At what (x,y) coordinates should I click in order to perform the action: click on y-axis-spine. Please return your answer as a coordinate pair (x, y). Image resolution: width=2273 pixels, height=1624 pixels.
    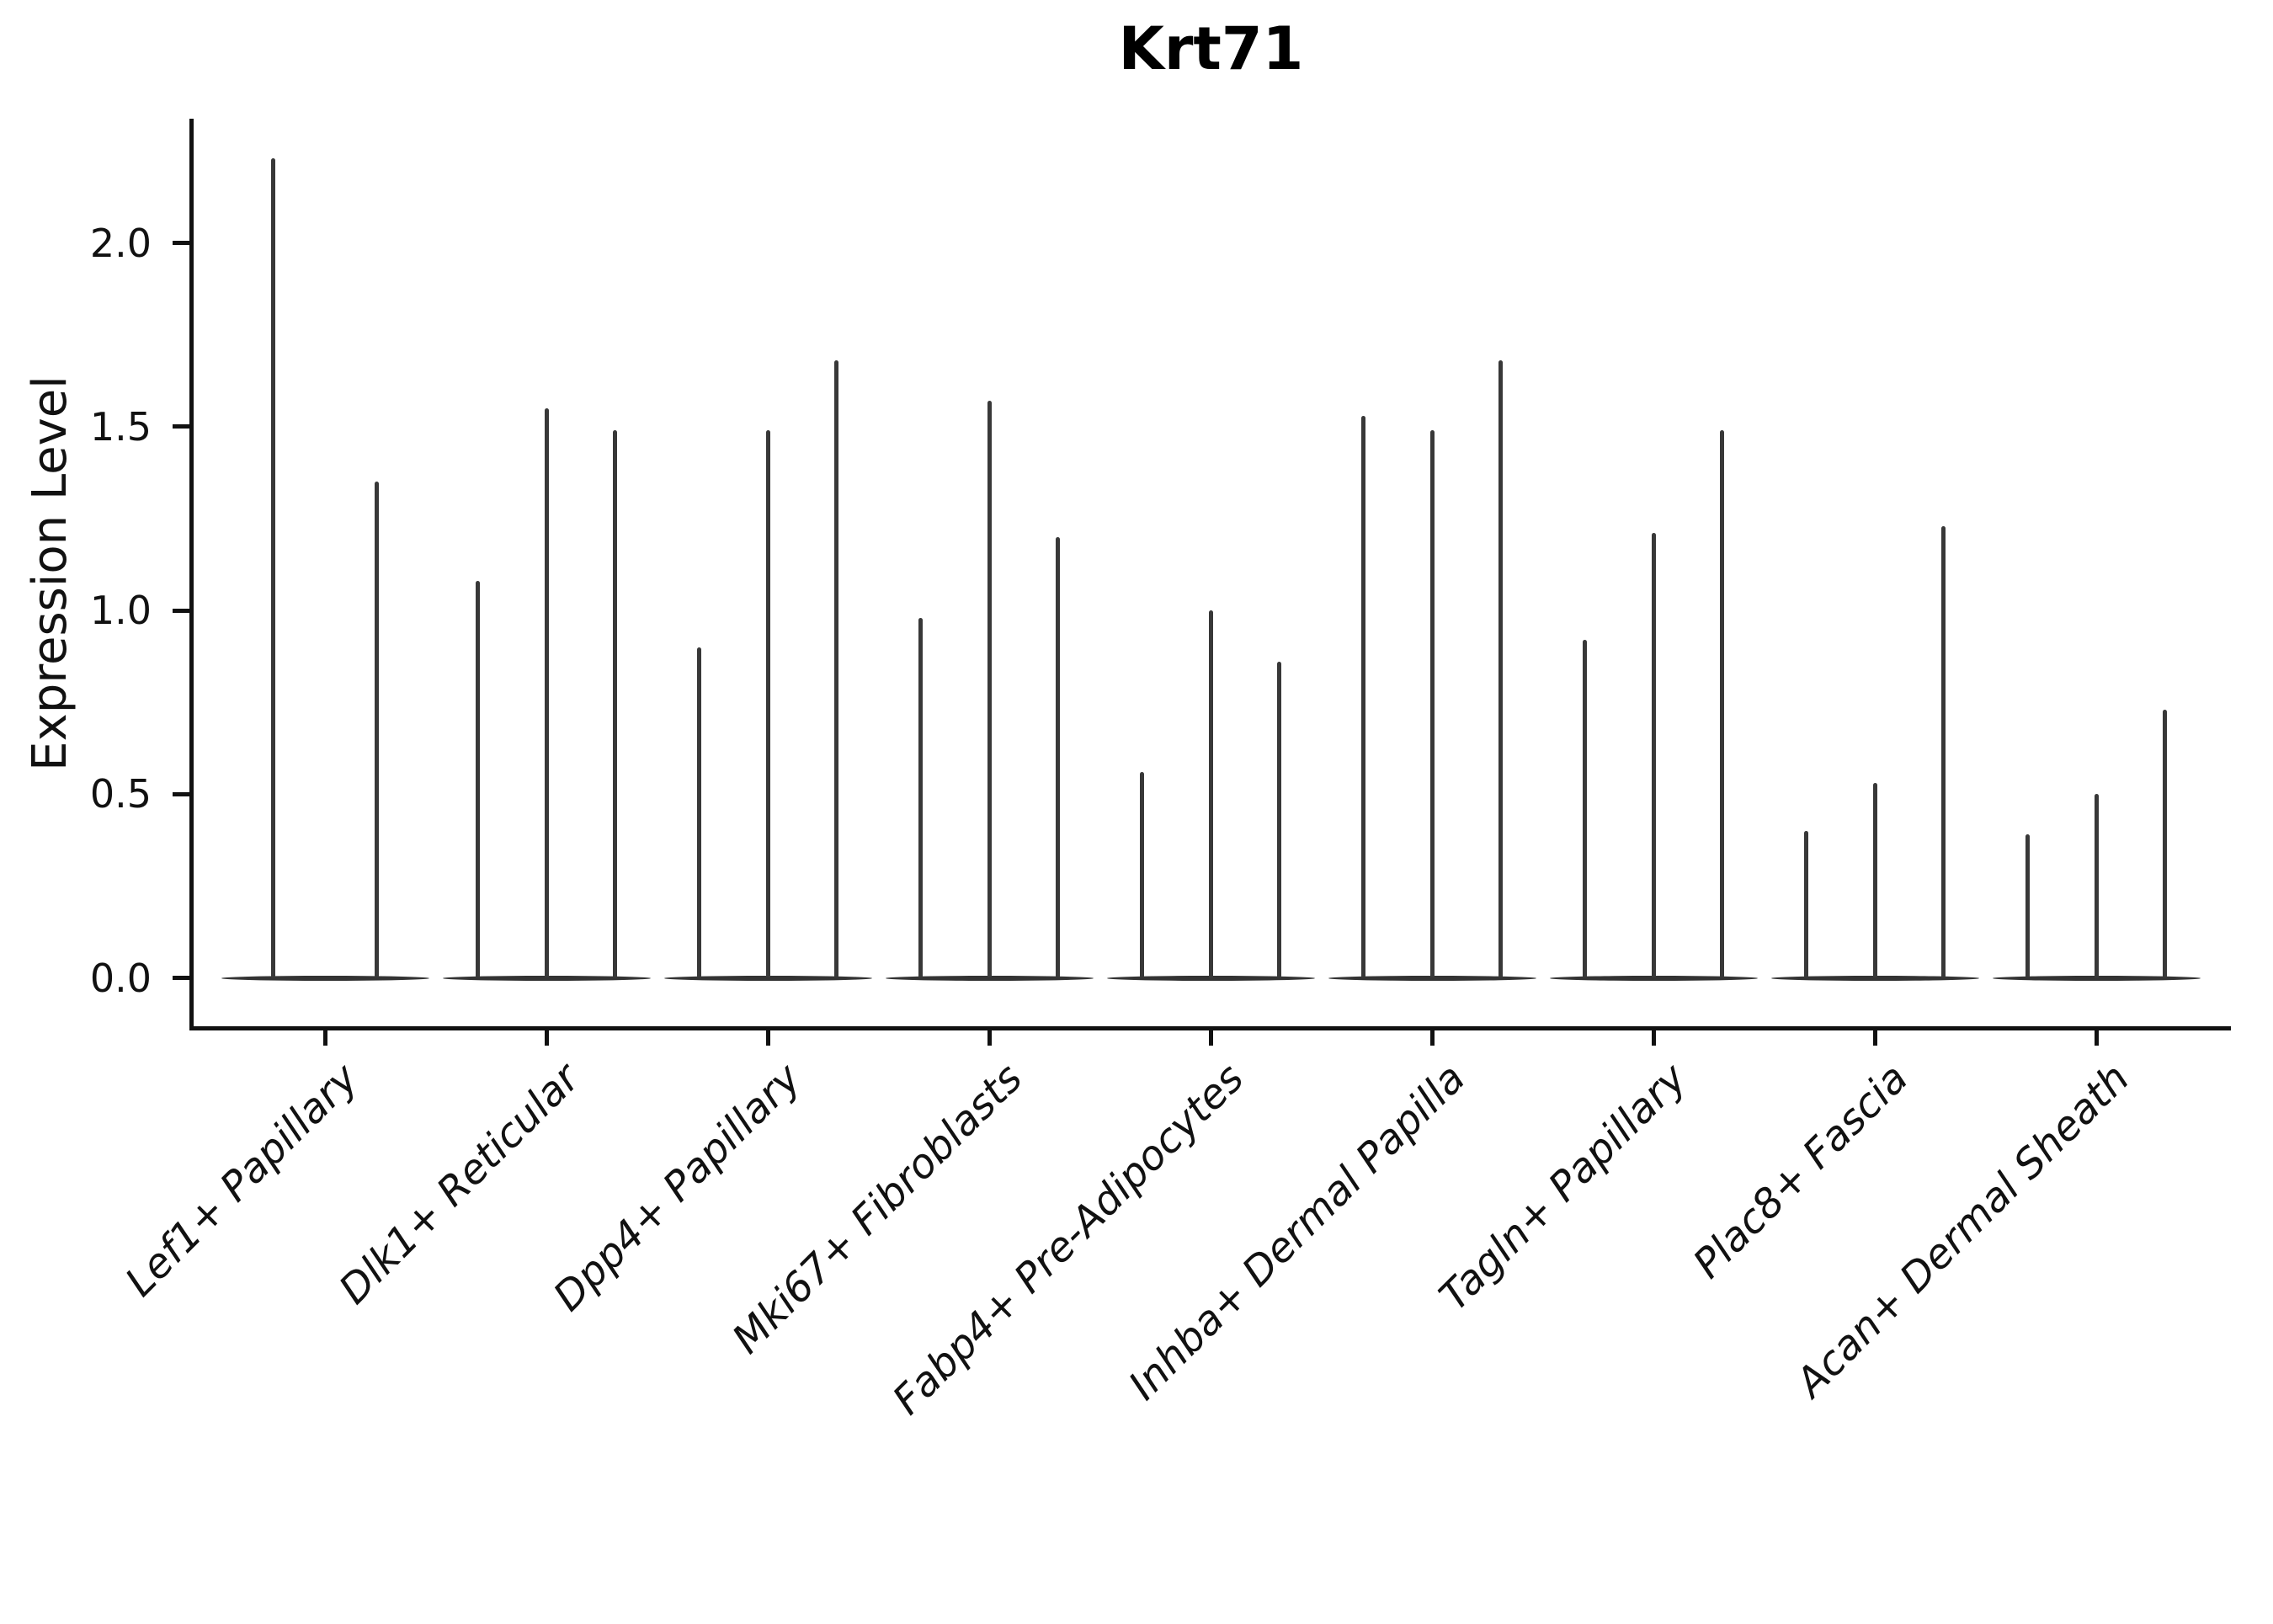
    Looking at the image, I should click on (192, 574).